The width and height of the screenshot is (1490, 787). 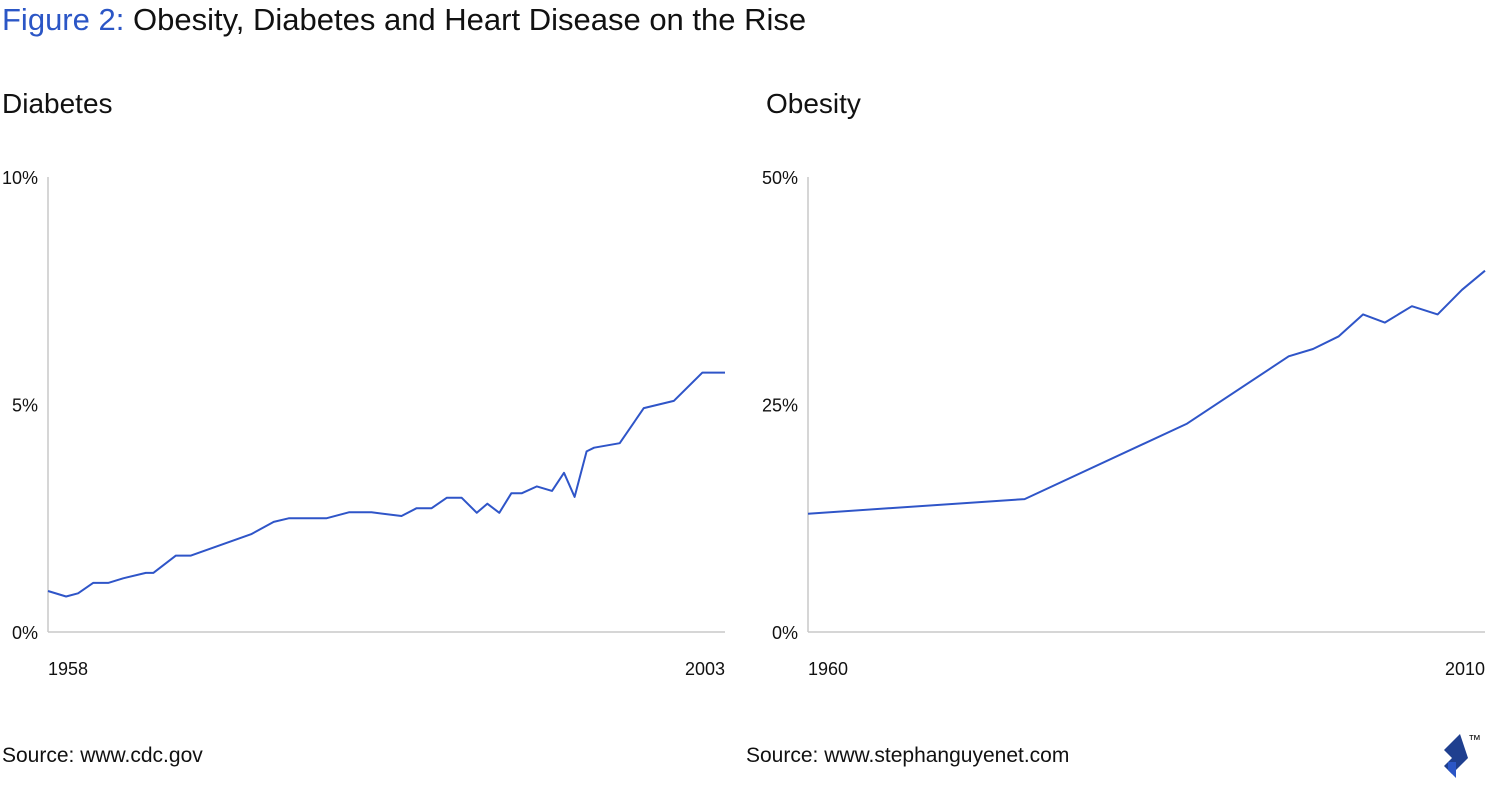 What do you see at coordinates (1146, 392) in the screenshot?
I see `obesity-series-line` at bounding box center [1146, 392].